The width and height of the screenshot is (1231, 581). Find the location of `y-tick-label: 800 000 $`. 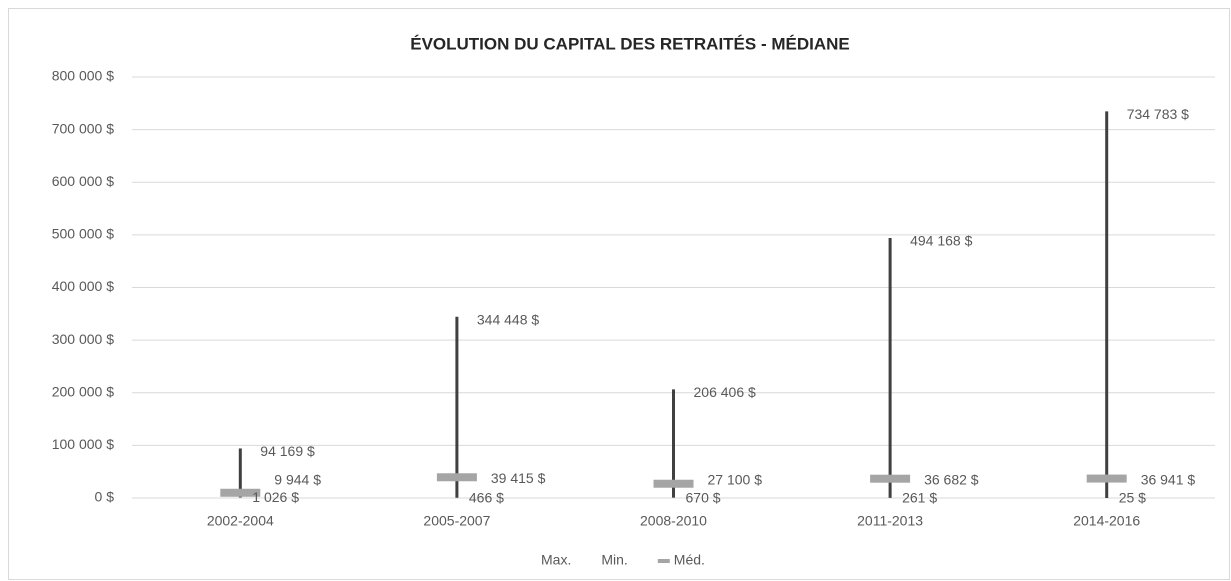

y-tick-label: 800 000 $ is located at coordinates (83, 76).